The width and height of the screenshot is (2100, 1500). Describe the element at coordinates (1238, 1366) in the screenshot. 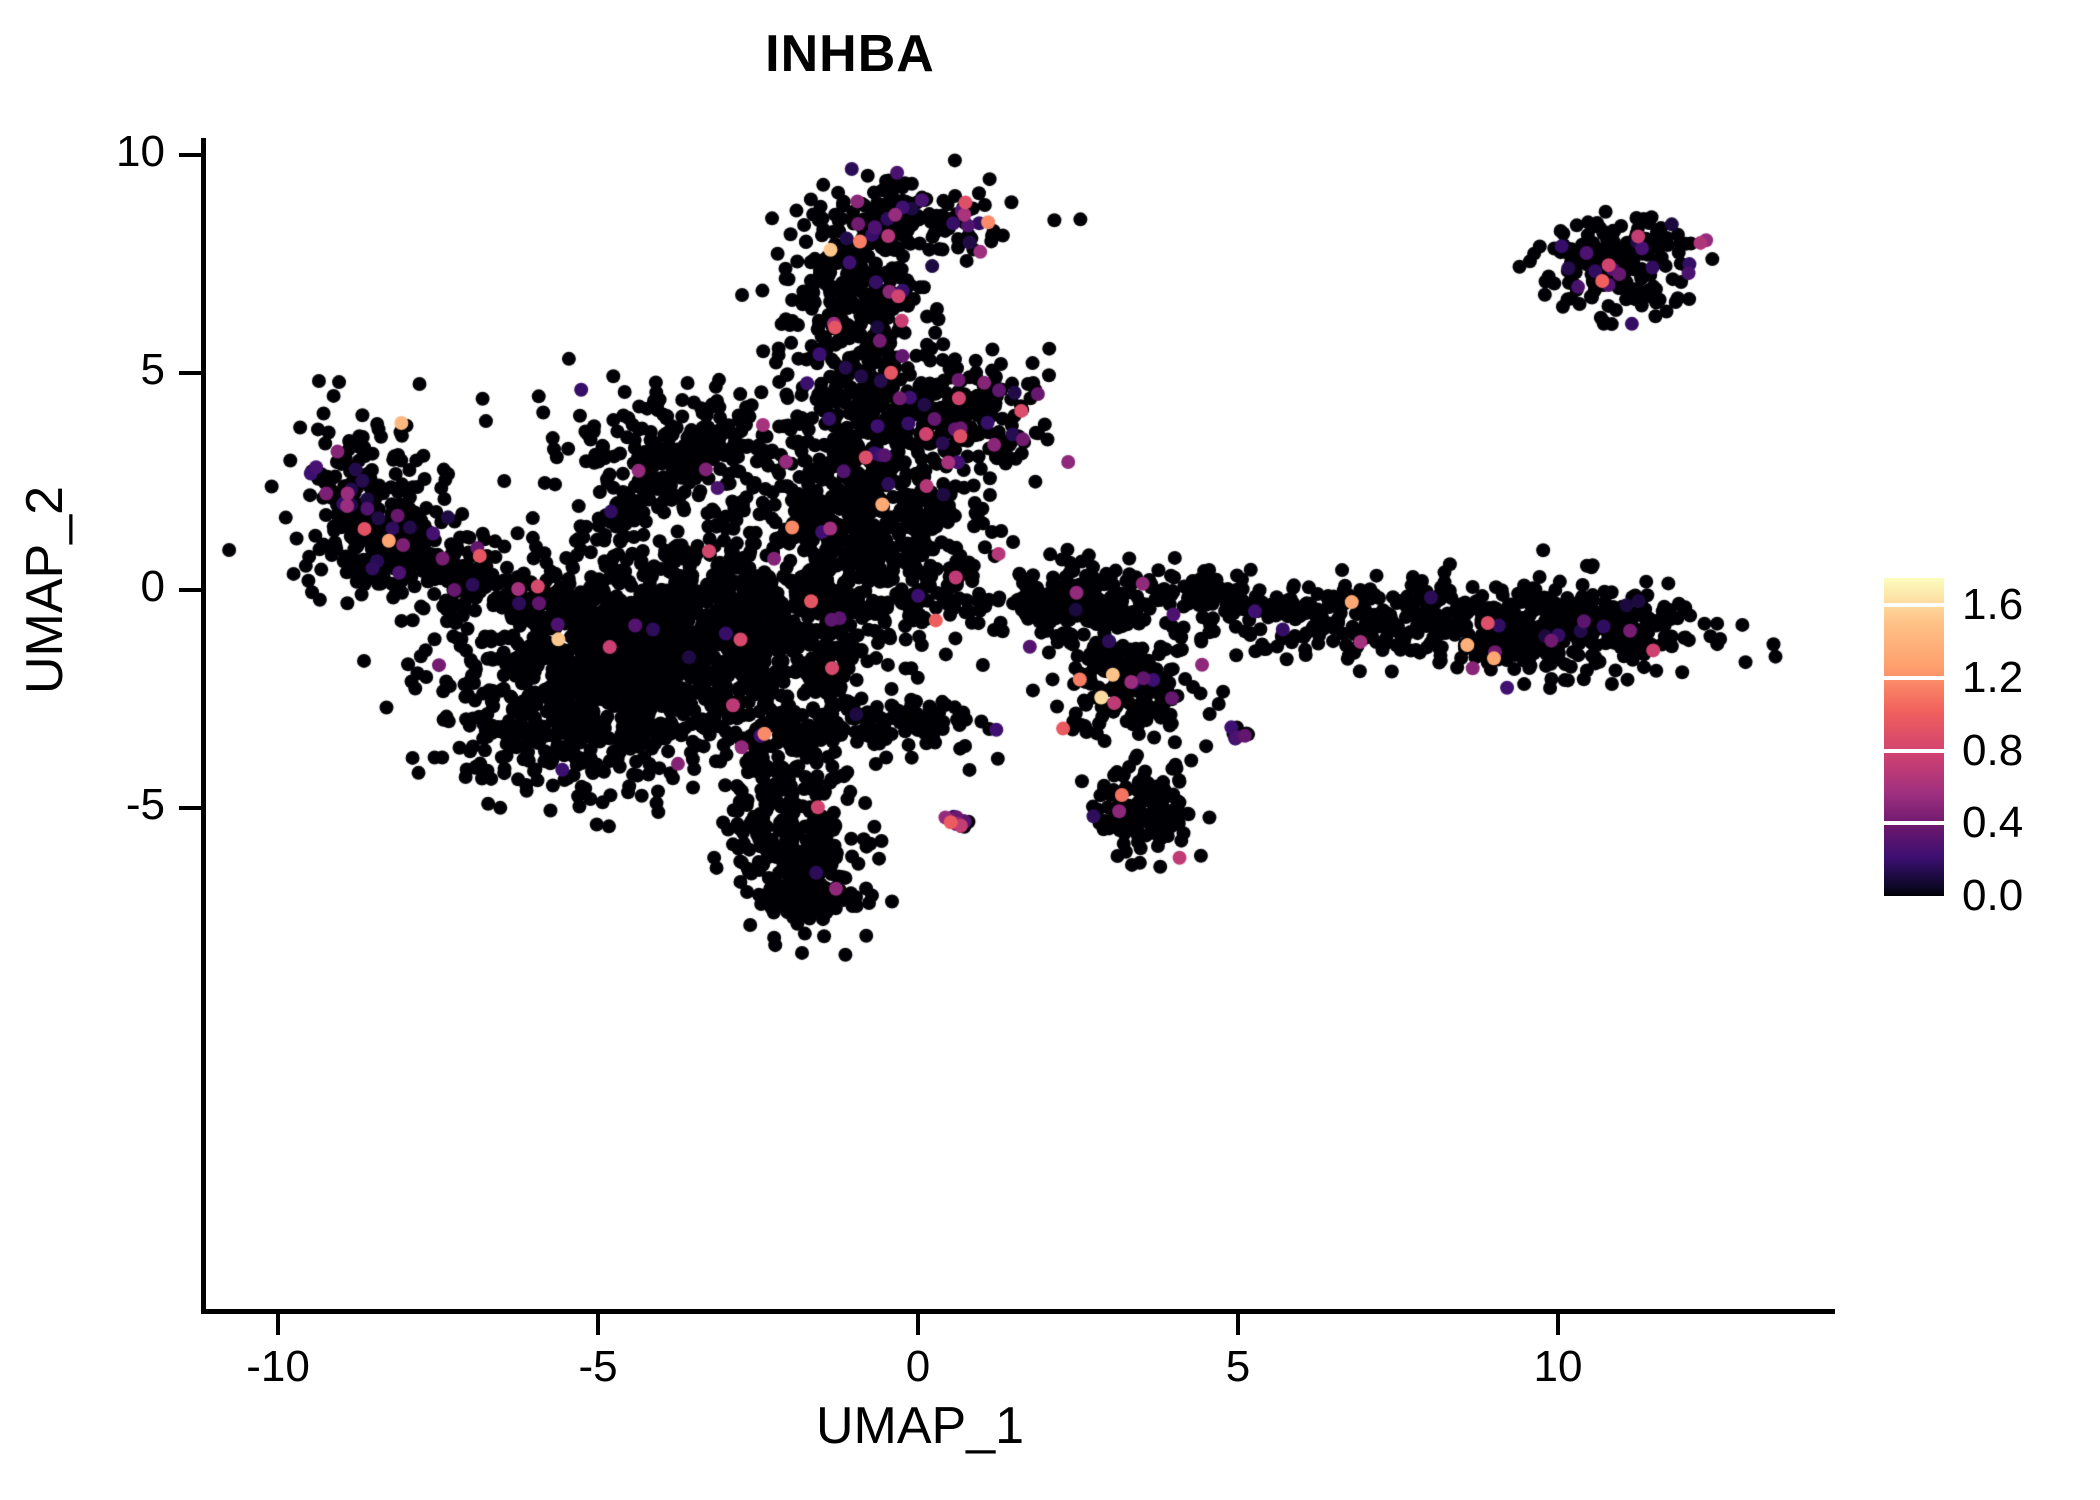

I see `x-tick-label: 5` at that location.